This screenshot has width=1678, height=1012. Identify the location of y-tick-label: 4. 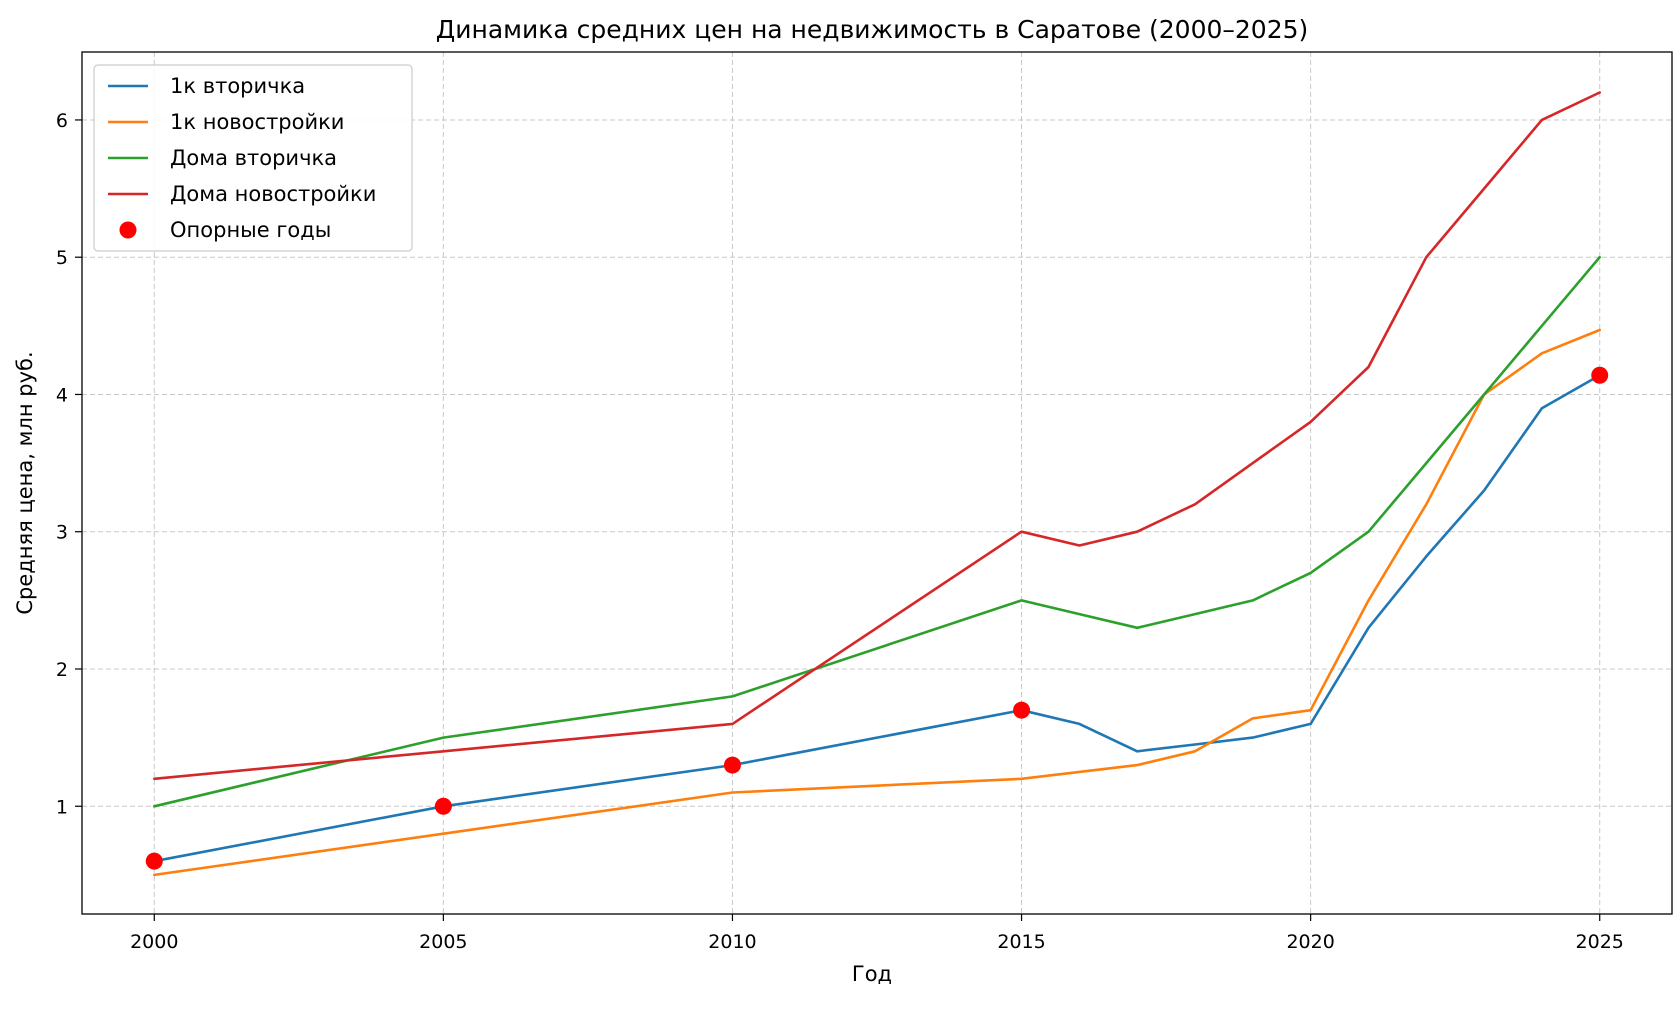
(62, 395).